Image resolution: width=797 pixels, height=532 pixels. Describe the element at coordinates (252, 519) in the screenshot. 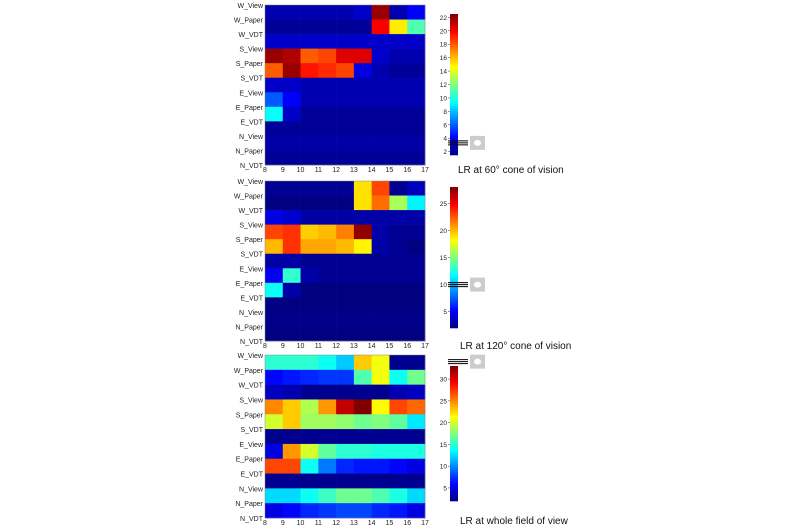

I see `y-tick-label: N_VDT` at that location.